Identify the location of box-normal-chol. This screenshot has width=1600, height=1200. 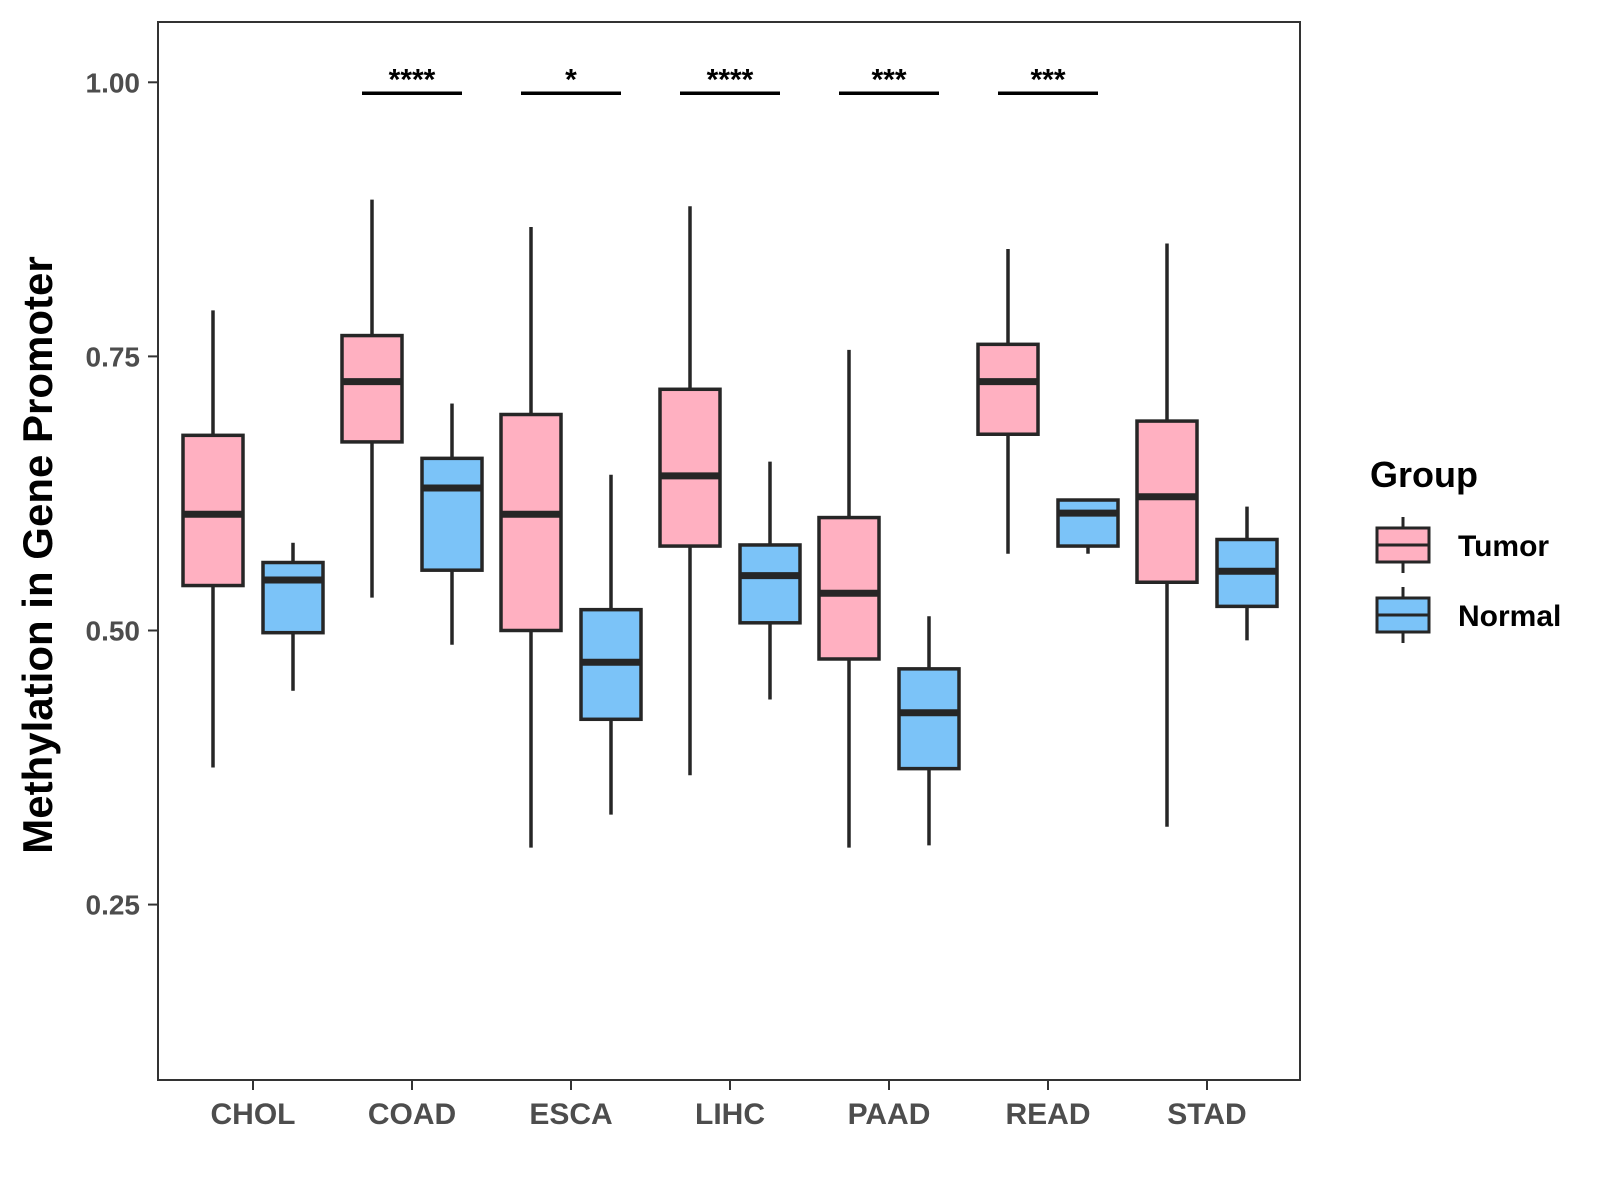
(293, 616).